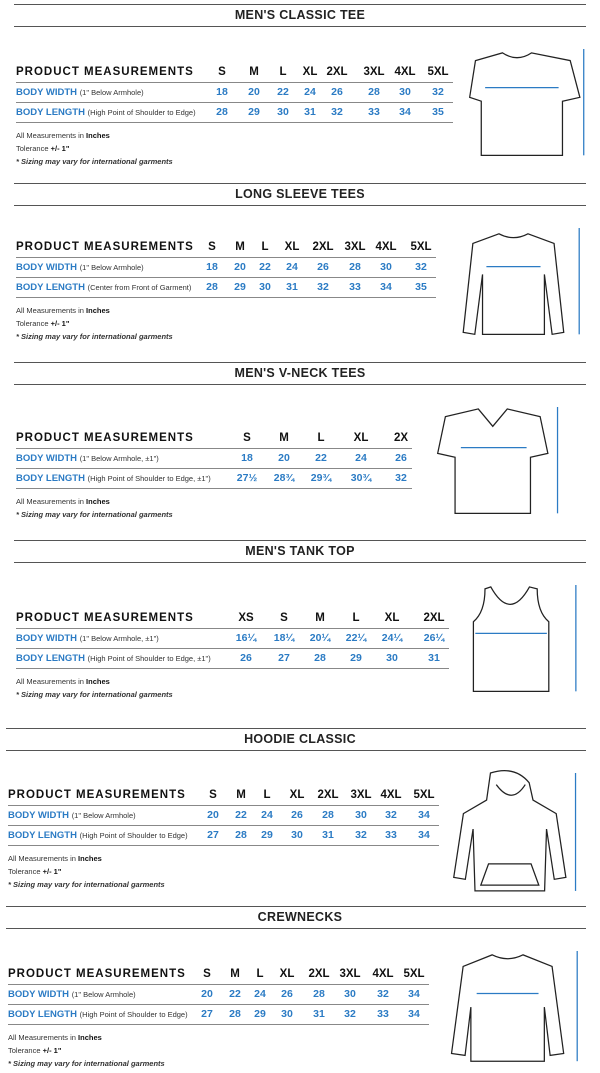  I want to click on size-header: 2XL, so click(319, 974).